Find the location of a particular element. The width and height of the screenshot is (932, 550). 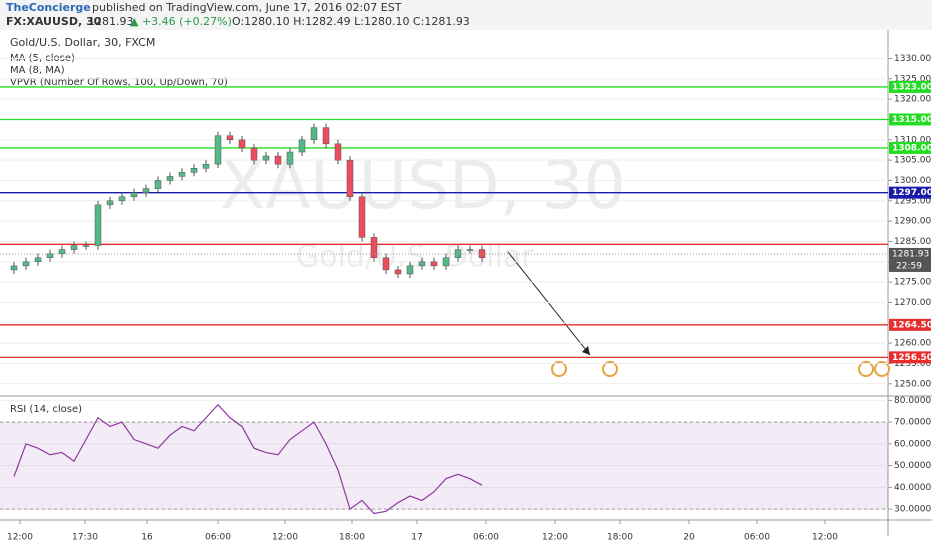

arrowhead is located at coordinates (586, 350).